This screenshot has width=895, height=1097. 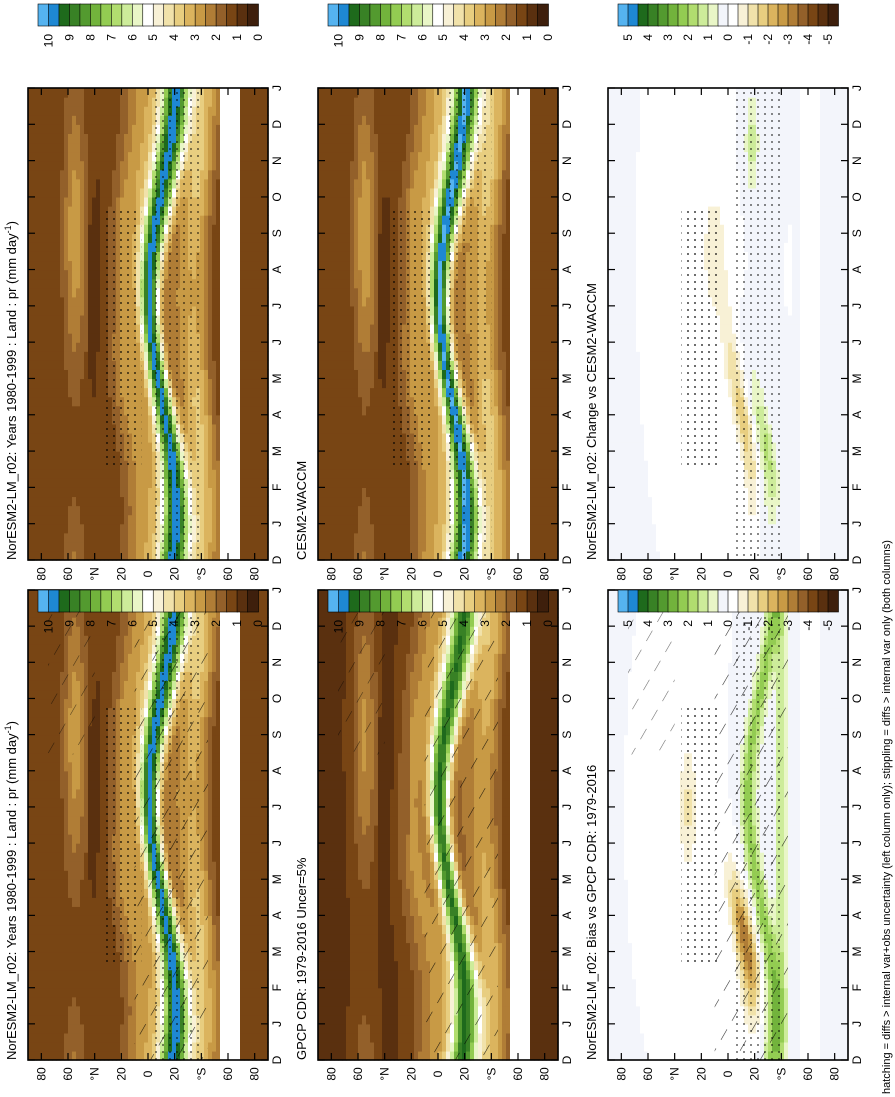 I want to click on panel-title-sup: -1, so click(x=8, y=729).